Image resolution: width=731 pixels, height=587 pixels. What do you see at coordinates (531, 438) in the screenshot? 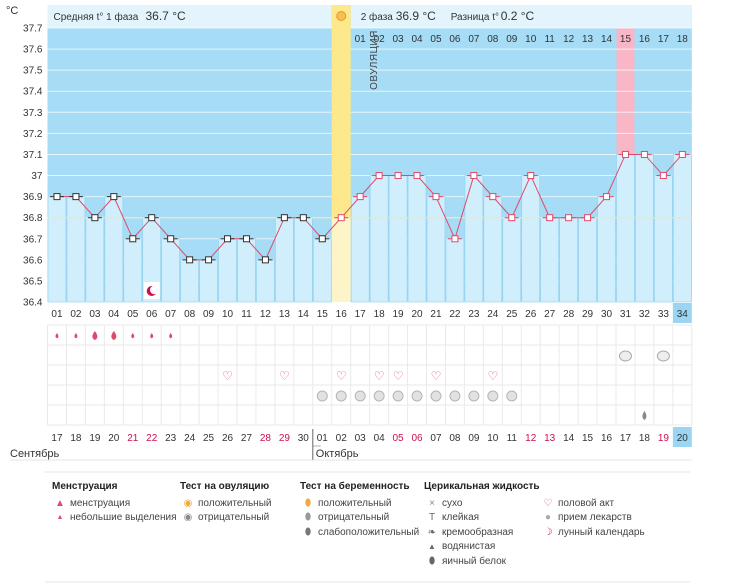
I see `calendar-date: 12` at bounding box center [531, 438].